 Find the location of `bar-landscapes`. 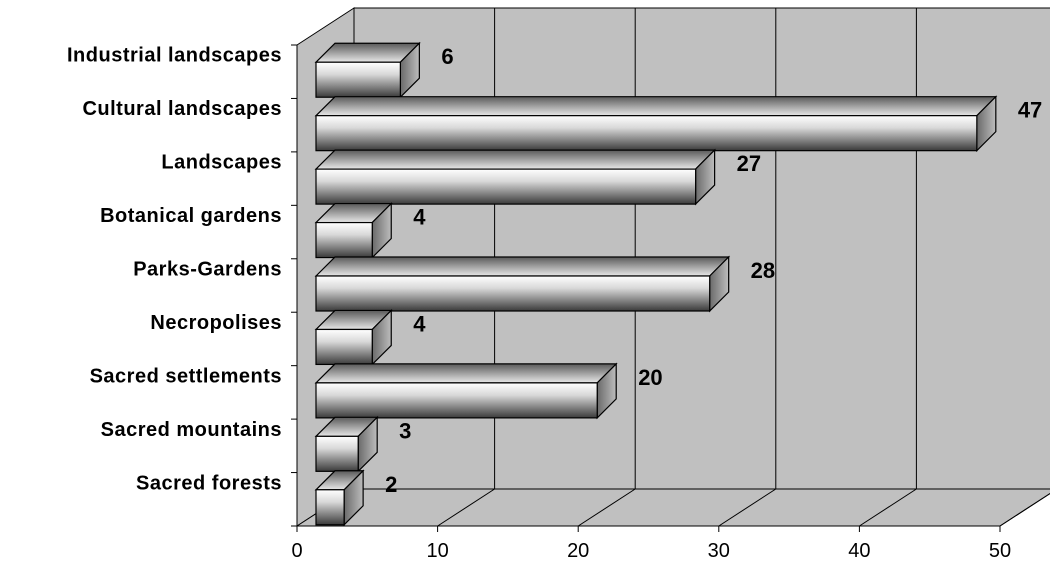

bar-landscapes is located at coordinates (515, 177).